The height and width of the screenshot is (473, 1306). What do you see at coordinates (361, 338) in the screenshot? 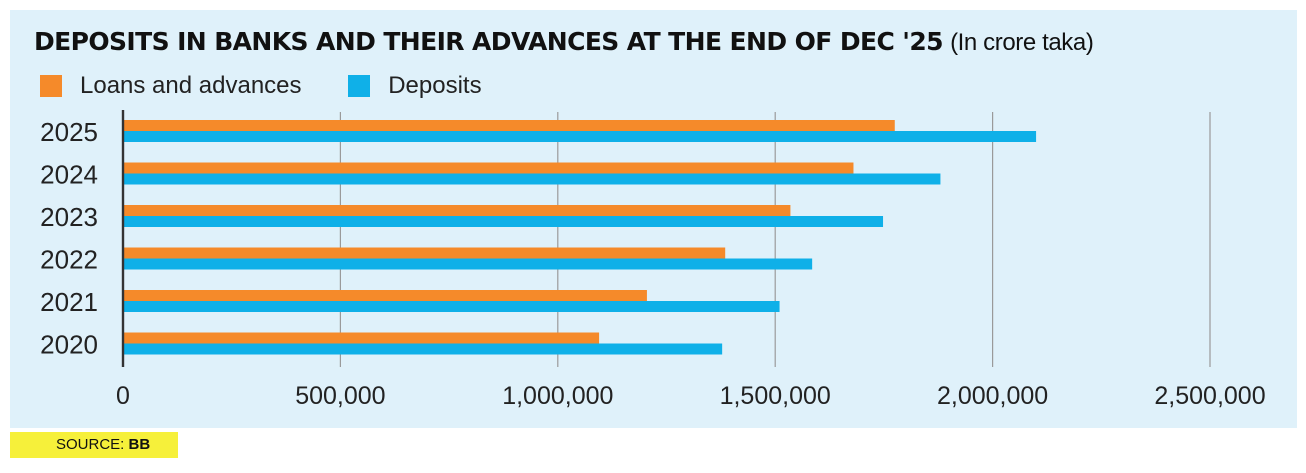
I see `bar-loans-2020` at bounding box center [361, 338].